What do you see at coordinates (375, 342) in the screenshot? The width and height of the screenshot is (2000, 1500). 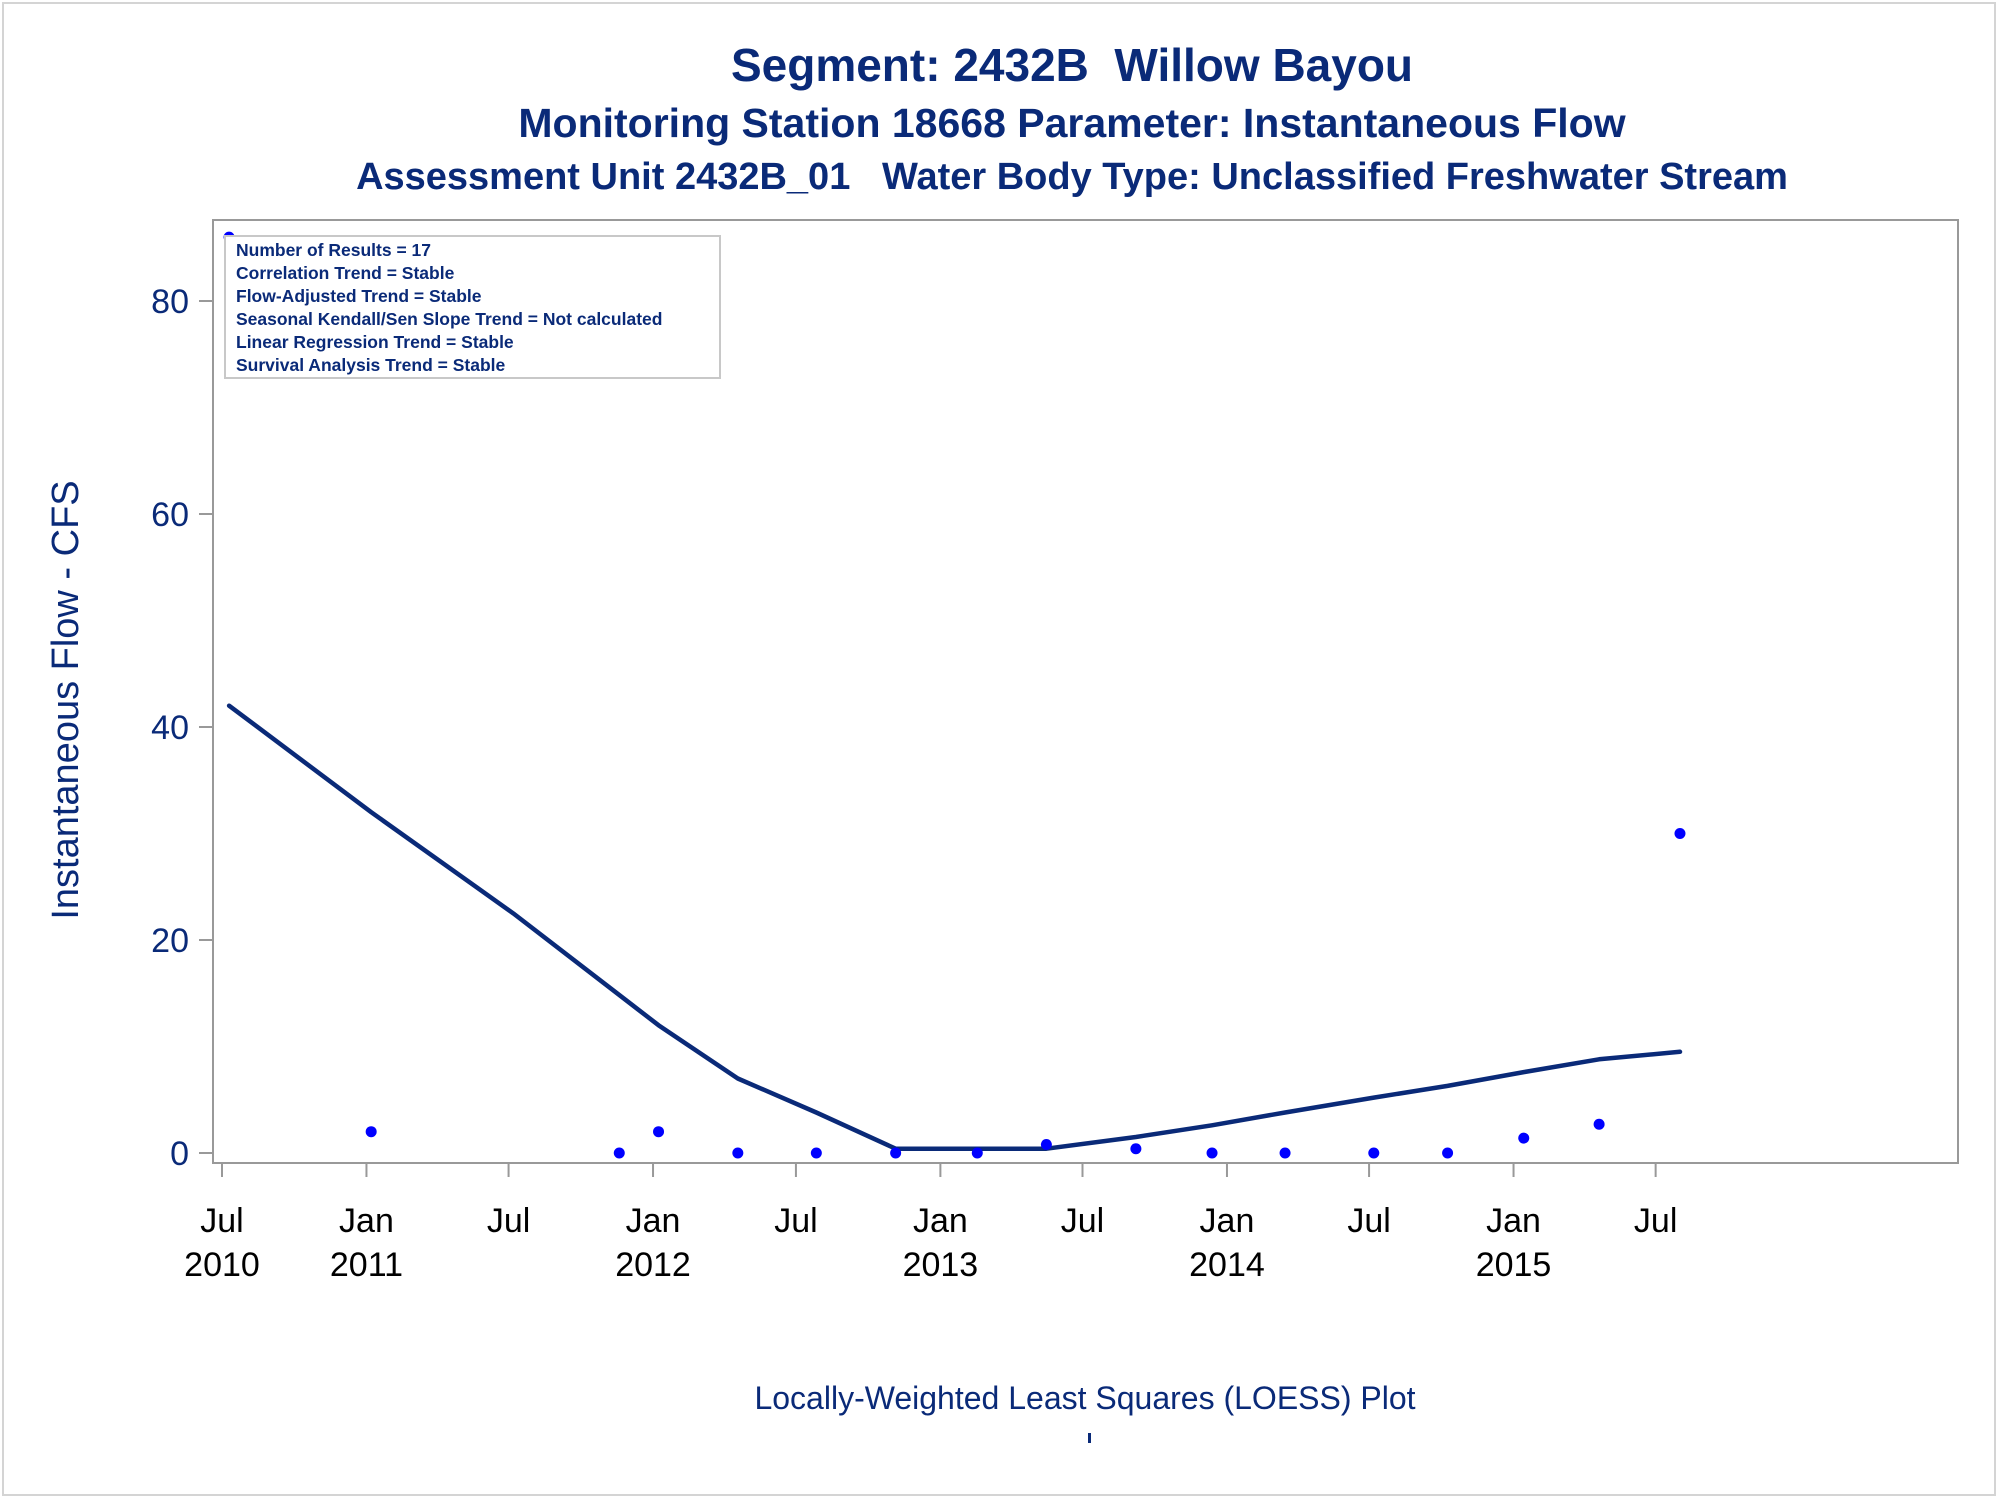 I see `stats-line: Linear Regression Trend = Stable` at bounding box center [375, 342].